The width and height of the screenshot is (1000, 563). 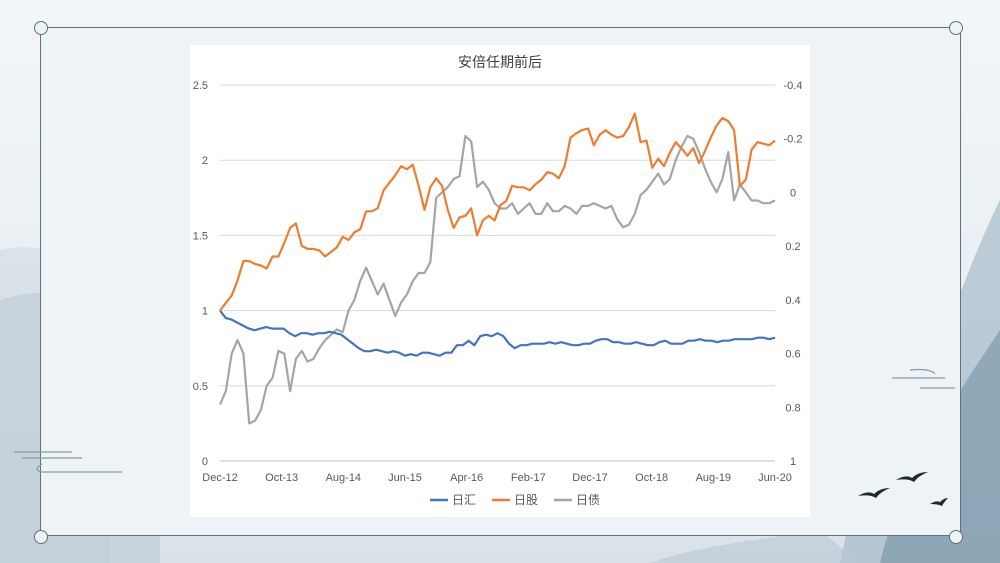 I want to click on legend-label: 日股, so click(x=526, y=500).